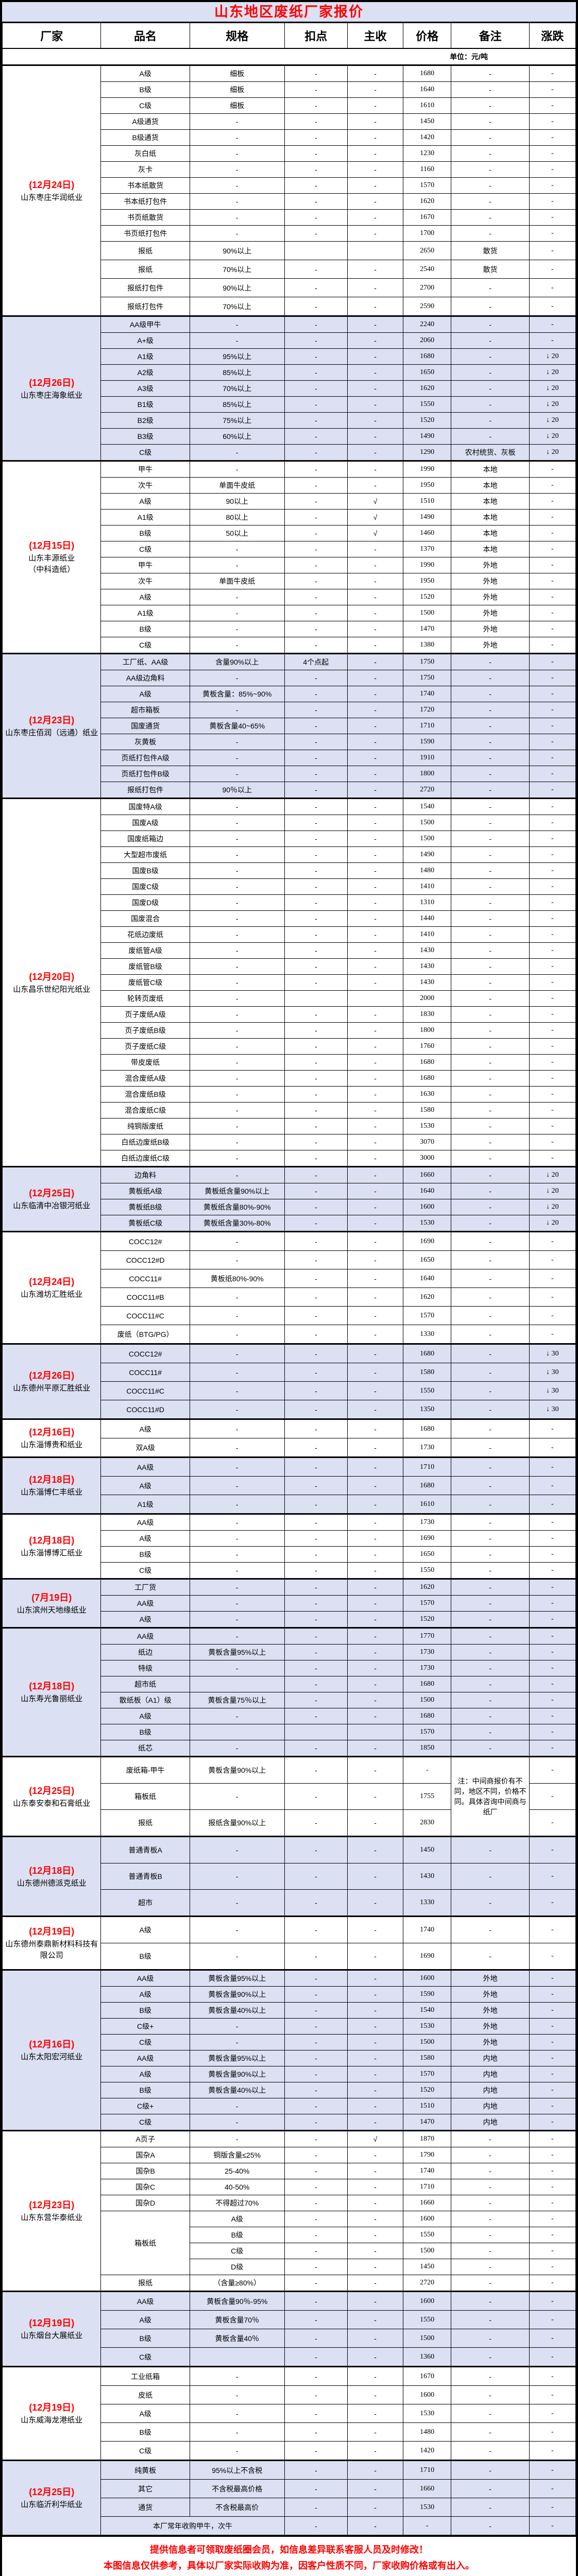  Describe the element at coordinates (145, 1372) in the screenshot. I see `product-cell: COCC11#` at that location.